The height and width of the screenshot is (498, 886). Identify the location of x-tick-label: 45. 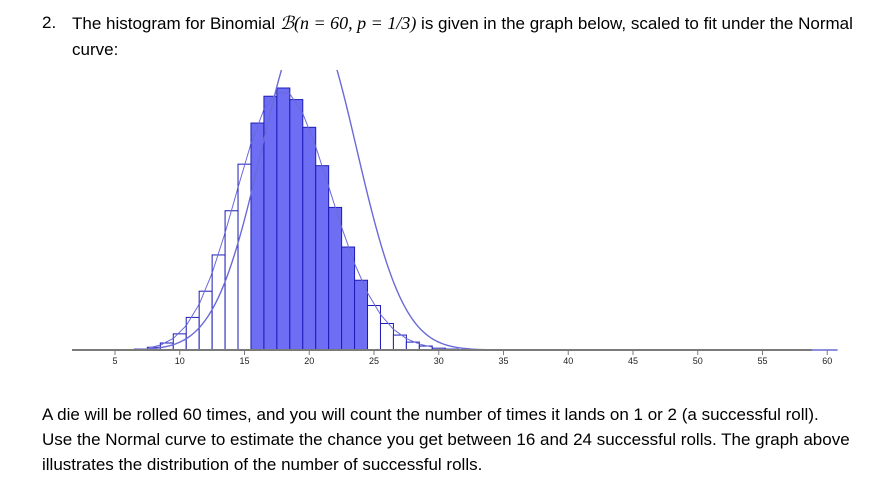
(633, 361).